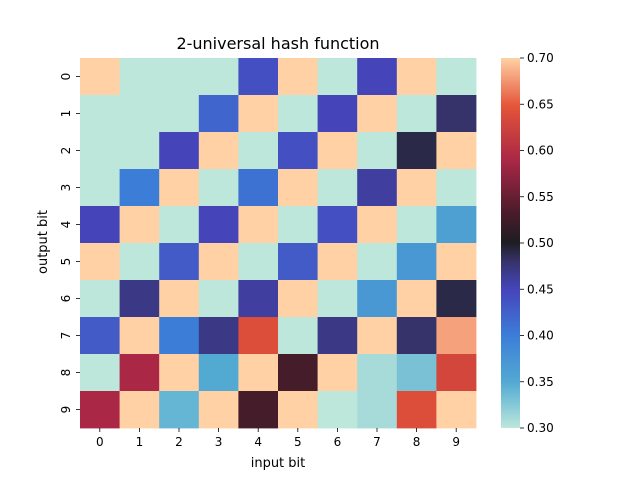 The image size is (640, 480). I want to click on heatmap-cell-r9-c0, so click(100, 410).